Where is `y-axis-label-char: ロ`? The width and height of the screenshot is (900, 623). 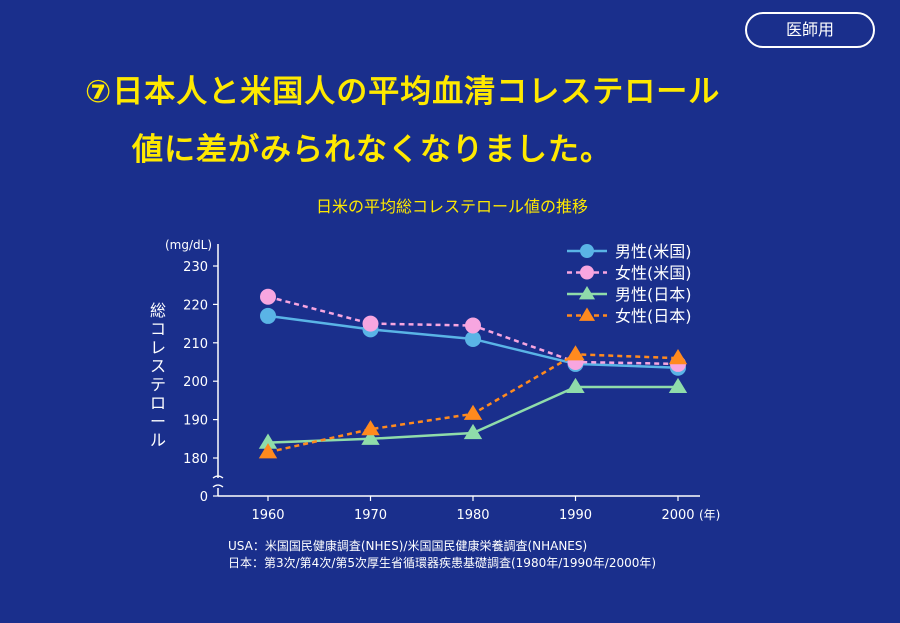
y-axis-label-char: ロ is located at coordinates (158, 403).